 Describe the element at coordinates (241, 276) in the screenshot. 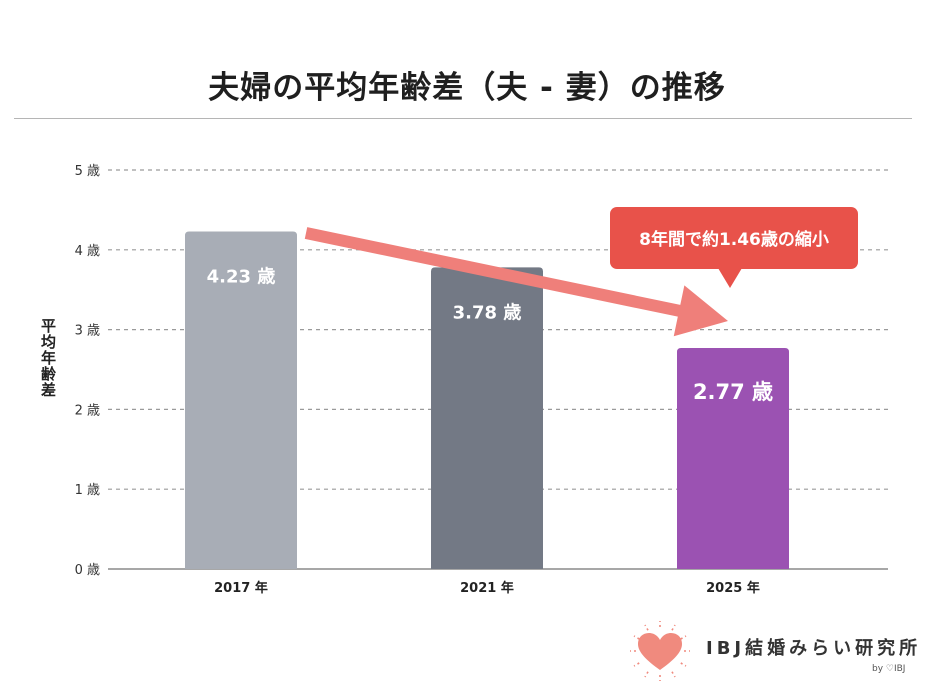

I see `data-label: 4.23 歳` at that location.